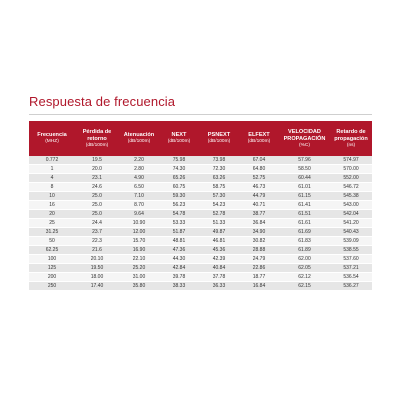 Image resolution: width=400 pixels, height=400 pixels. Describe the element at coordinates (351, 135) in the screenshot. I see `column-header-label: Retardo de propagación` at that location.